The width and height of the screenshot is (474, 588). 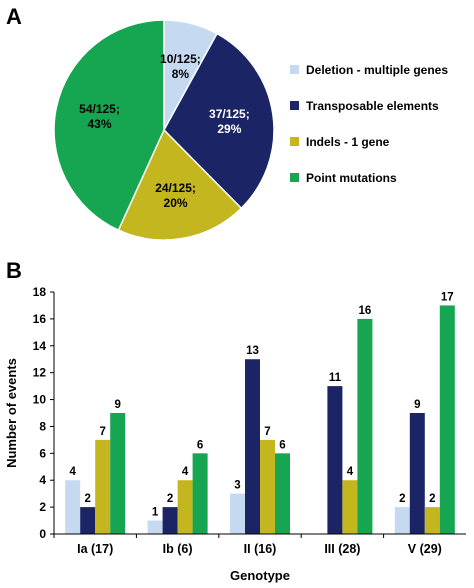 I want to click on bar-label-indels-3: 7, so click(x=267, y=432).